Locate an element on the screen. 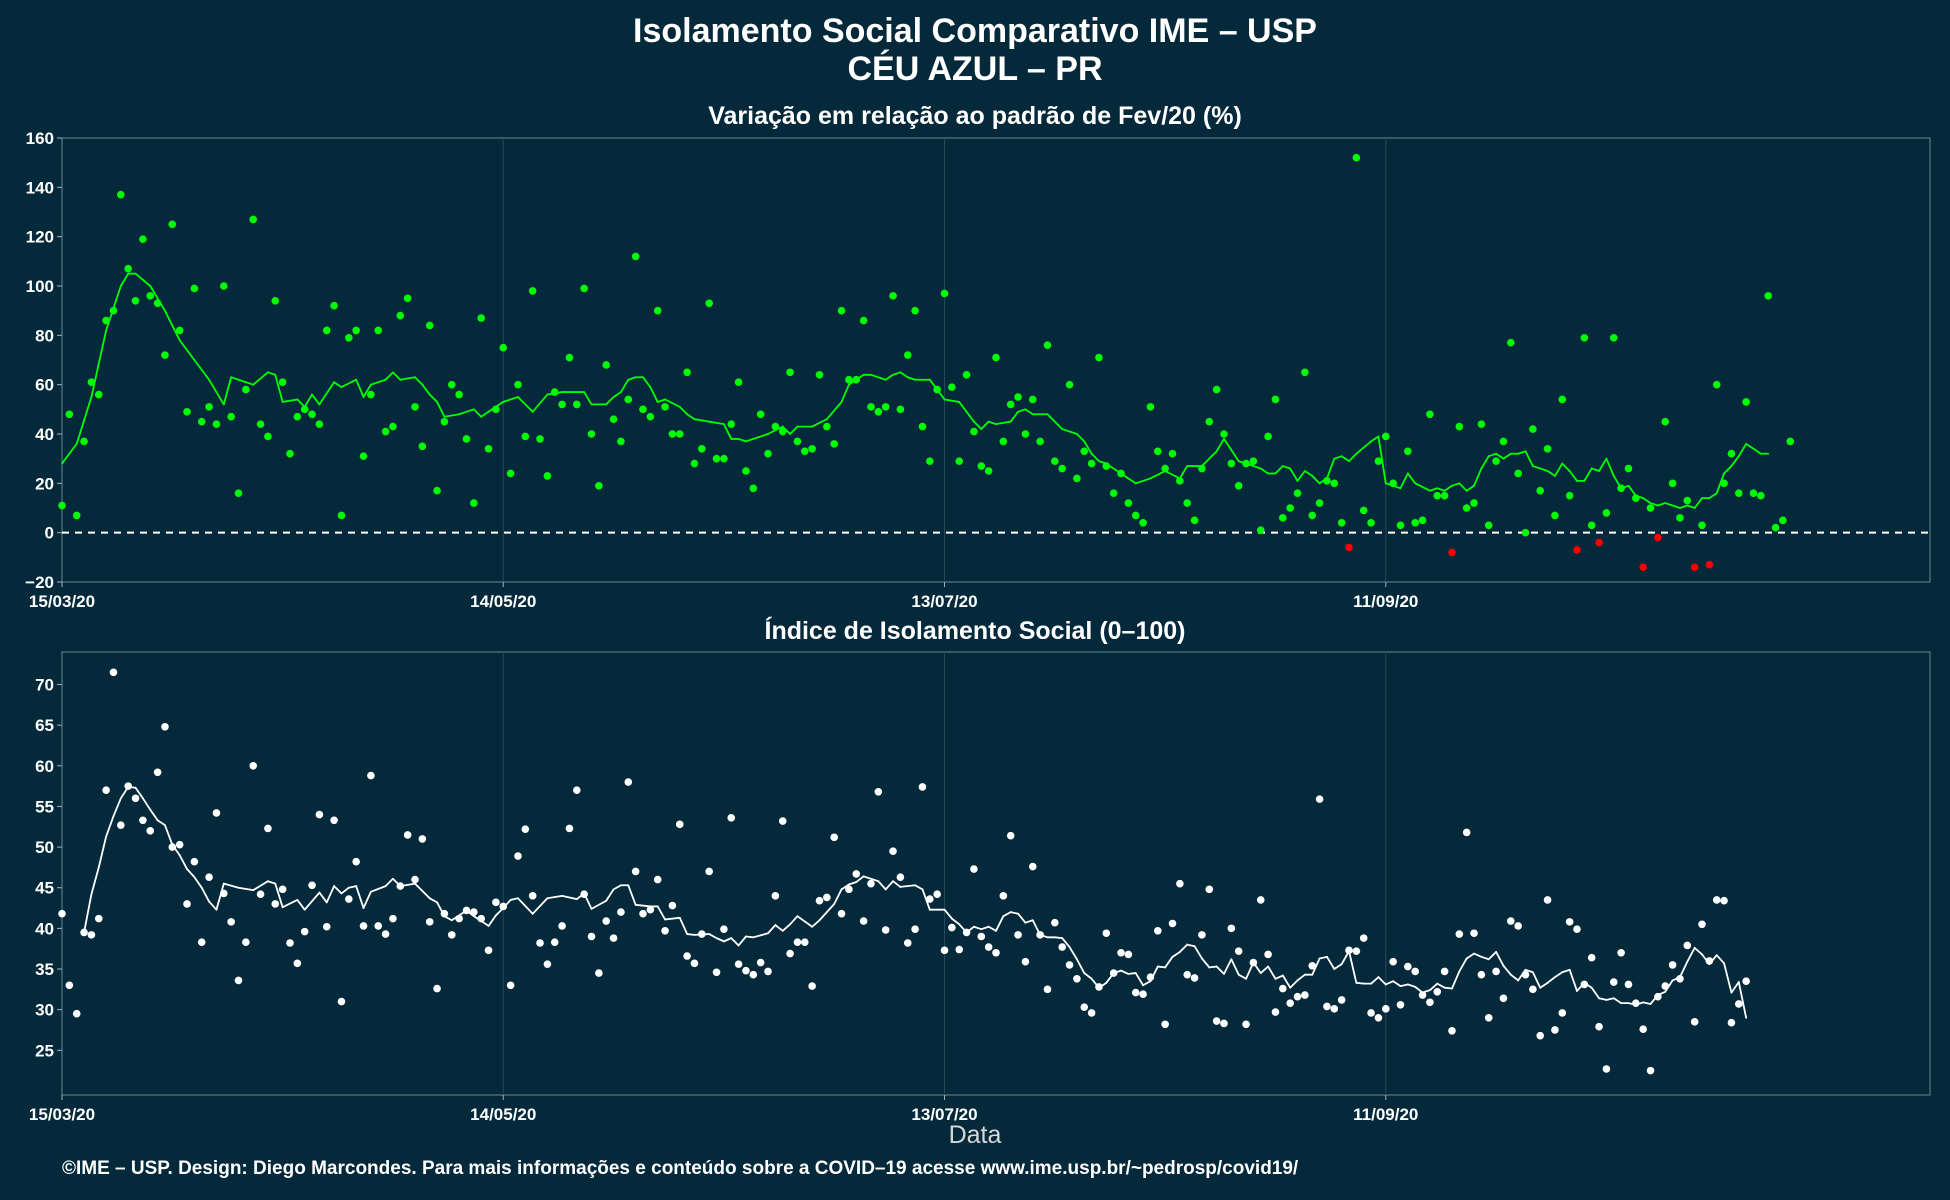 The image size is (1950, 1200). y-tick-label: 50 is located at coordinates (44, 847).